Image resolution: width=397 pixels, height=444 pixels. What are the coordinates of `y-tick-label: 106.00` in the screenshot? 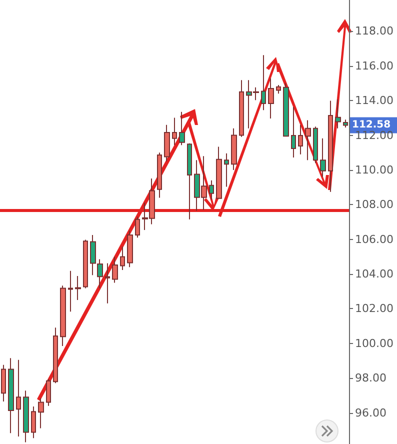 It's located at (374, 239).